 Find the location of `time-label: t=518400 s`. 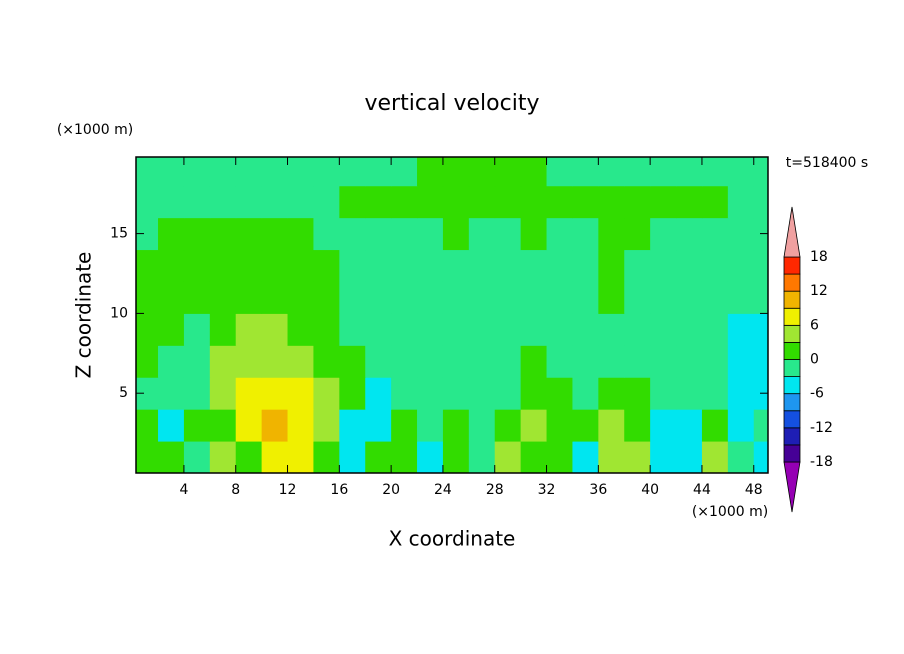

time-label: t=518400 s is located at coordinates (827, 163).